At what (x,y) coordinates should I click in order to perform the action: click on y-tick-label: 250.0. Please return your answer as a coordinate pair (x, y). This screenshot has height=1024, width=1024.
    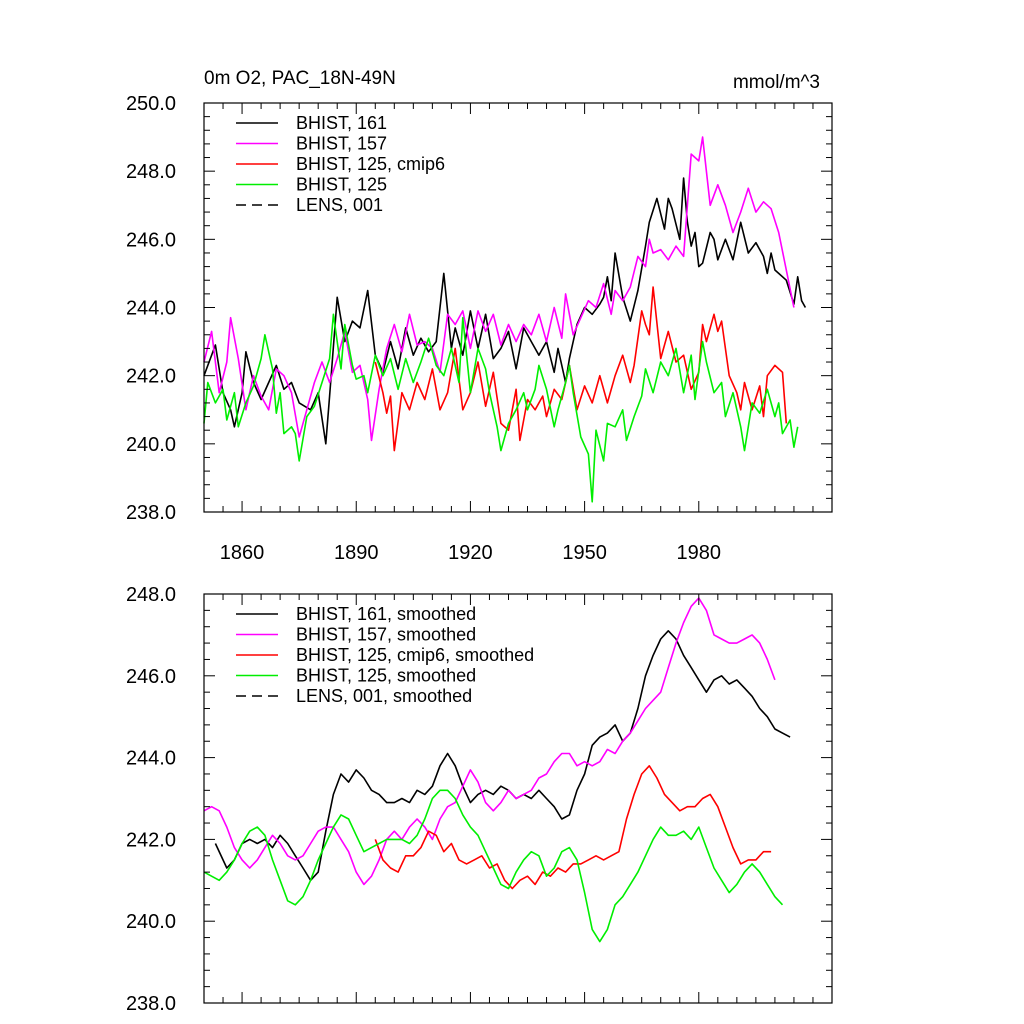
    Looking at the image, I should click on (151, 104).